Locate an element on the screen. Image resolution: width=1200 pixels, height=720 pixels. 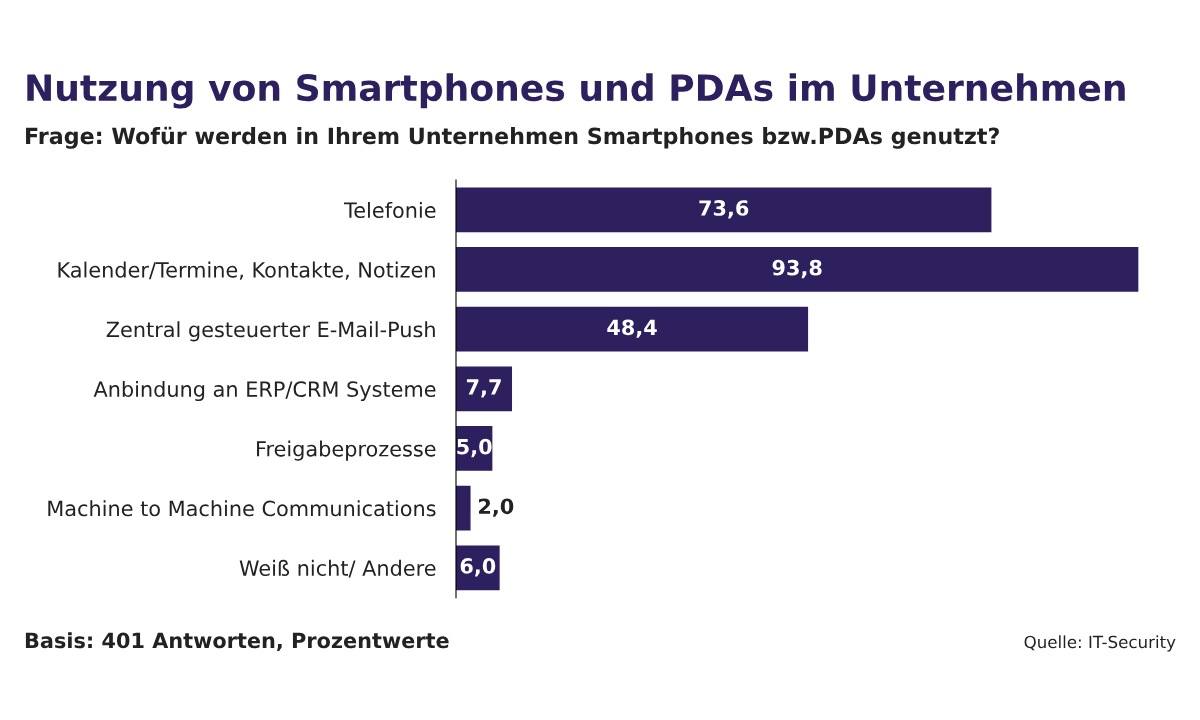
text: Basis: 401 Antworten, Prozentwerte is located at coordinates (237, 641).